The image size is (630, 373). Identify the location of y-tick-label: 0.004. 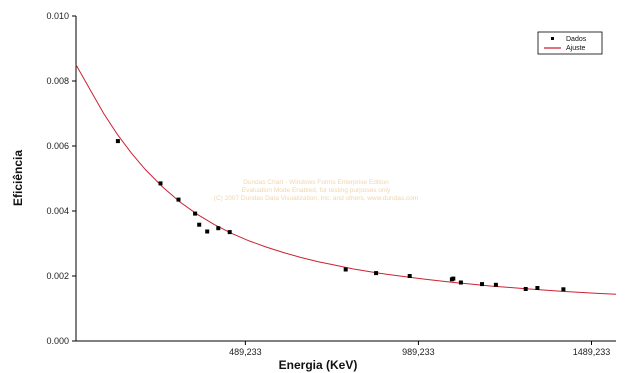
(57, 211).